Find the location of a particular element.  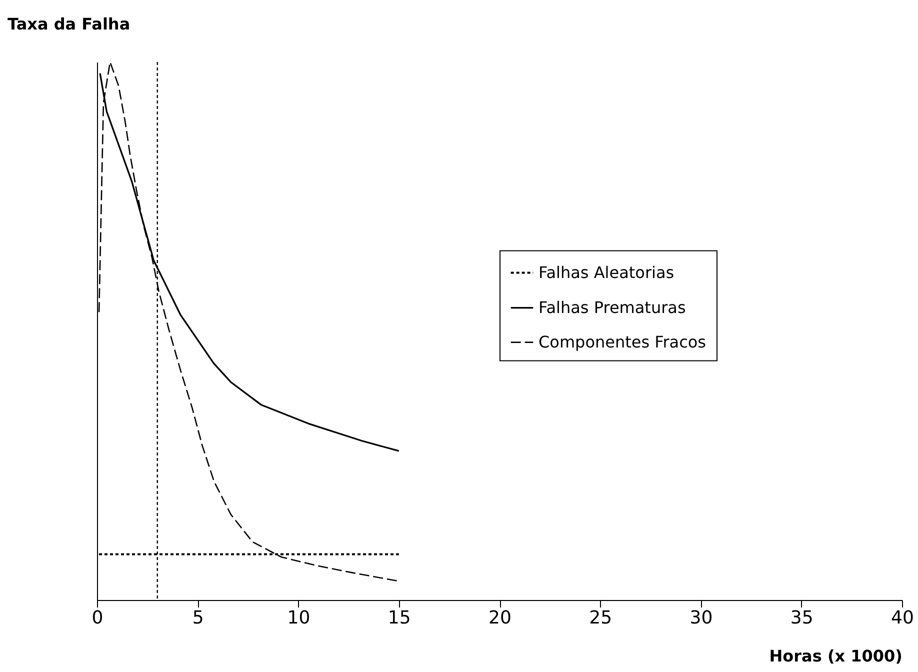

x-tick-label: 35 is located at coordinates (802, 618).